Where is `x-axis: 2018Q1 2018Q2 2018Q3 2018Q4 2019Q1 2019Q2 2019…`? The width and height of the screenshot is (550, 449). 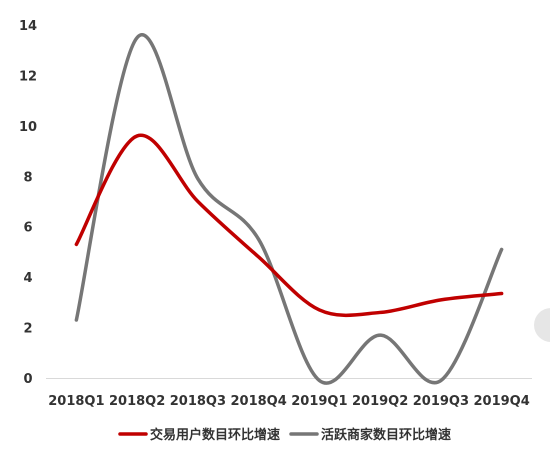
x-axis: 2018Q1 2018Q2 2018Q3 2018Q4 2019Q1 2019Q2 2019… is located at coordinates (289, 401).